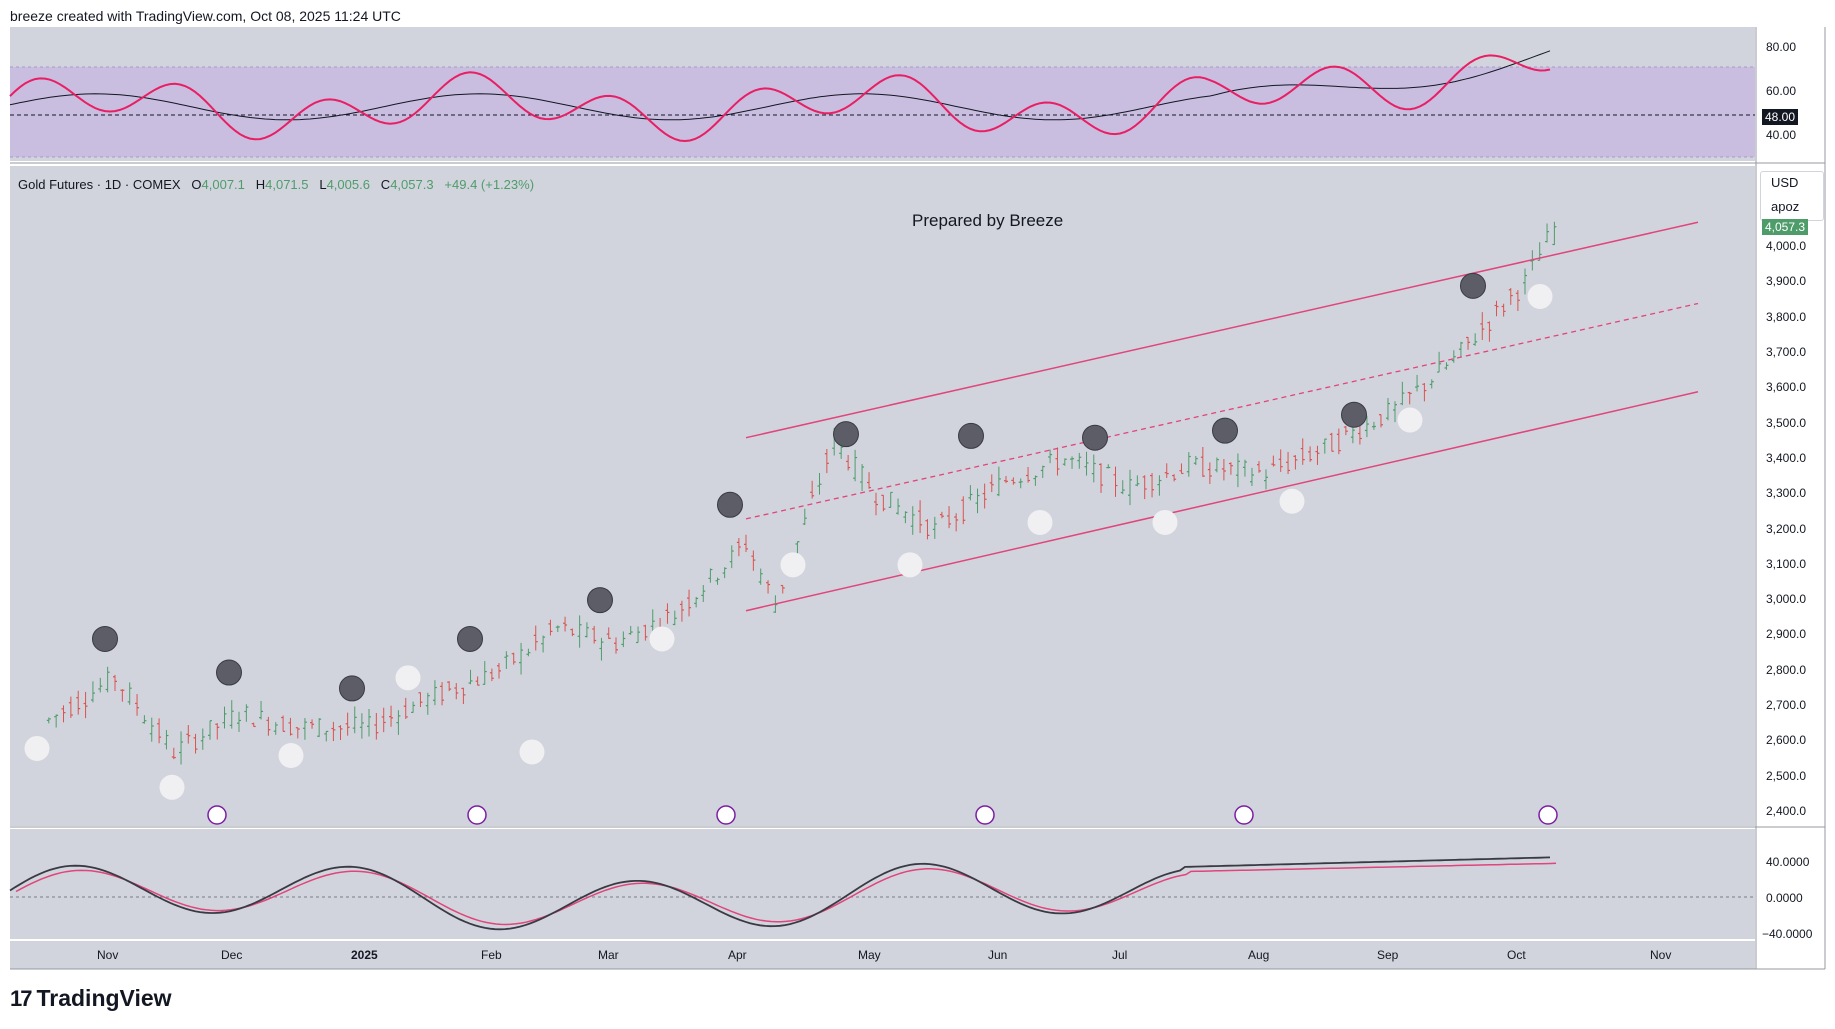 The height and width of the screenshot is (1029, 1835). What do you see at coordinates (1786, 493) in the screenshot?
I see `price-tick: 3,300.0` at bounding box center [1786, 493].